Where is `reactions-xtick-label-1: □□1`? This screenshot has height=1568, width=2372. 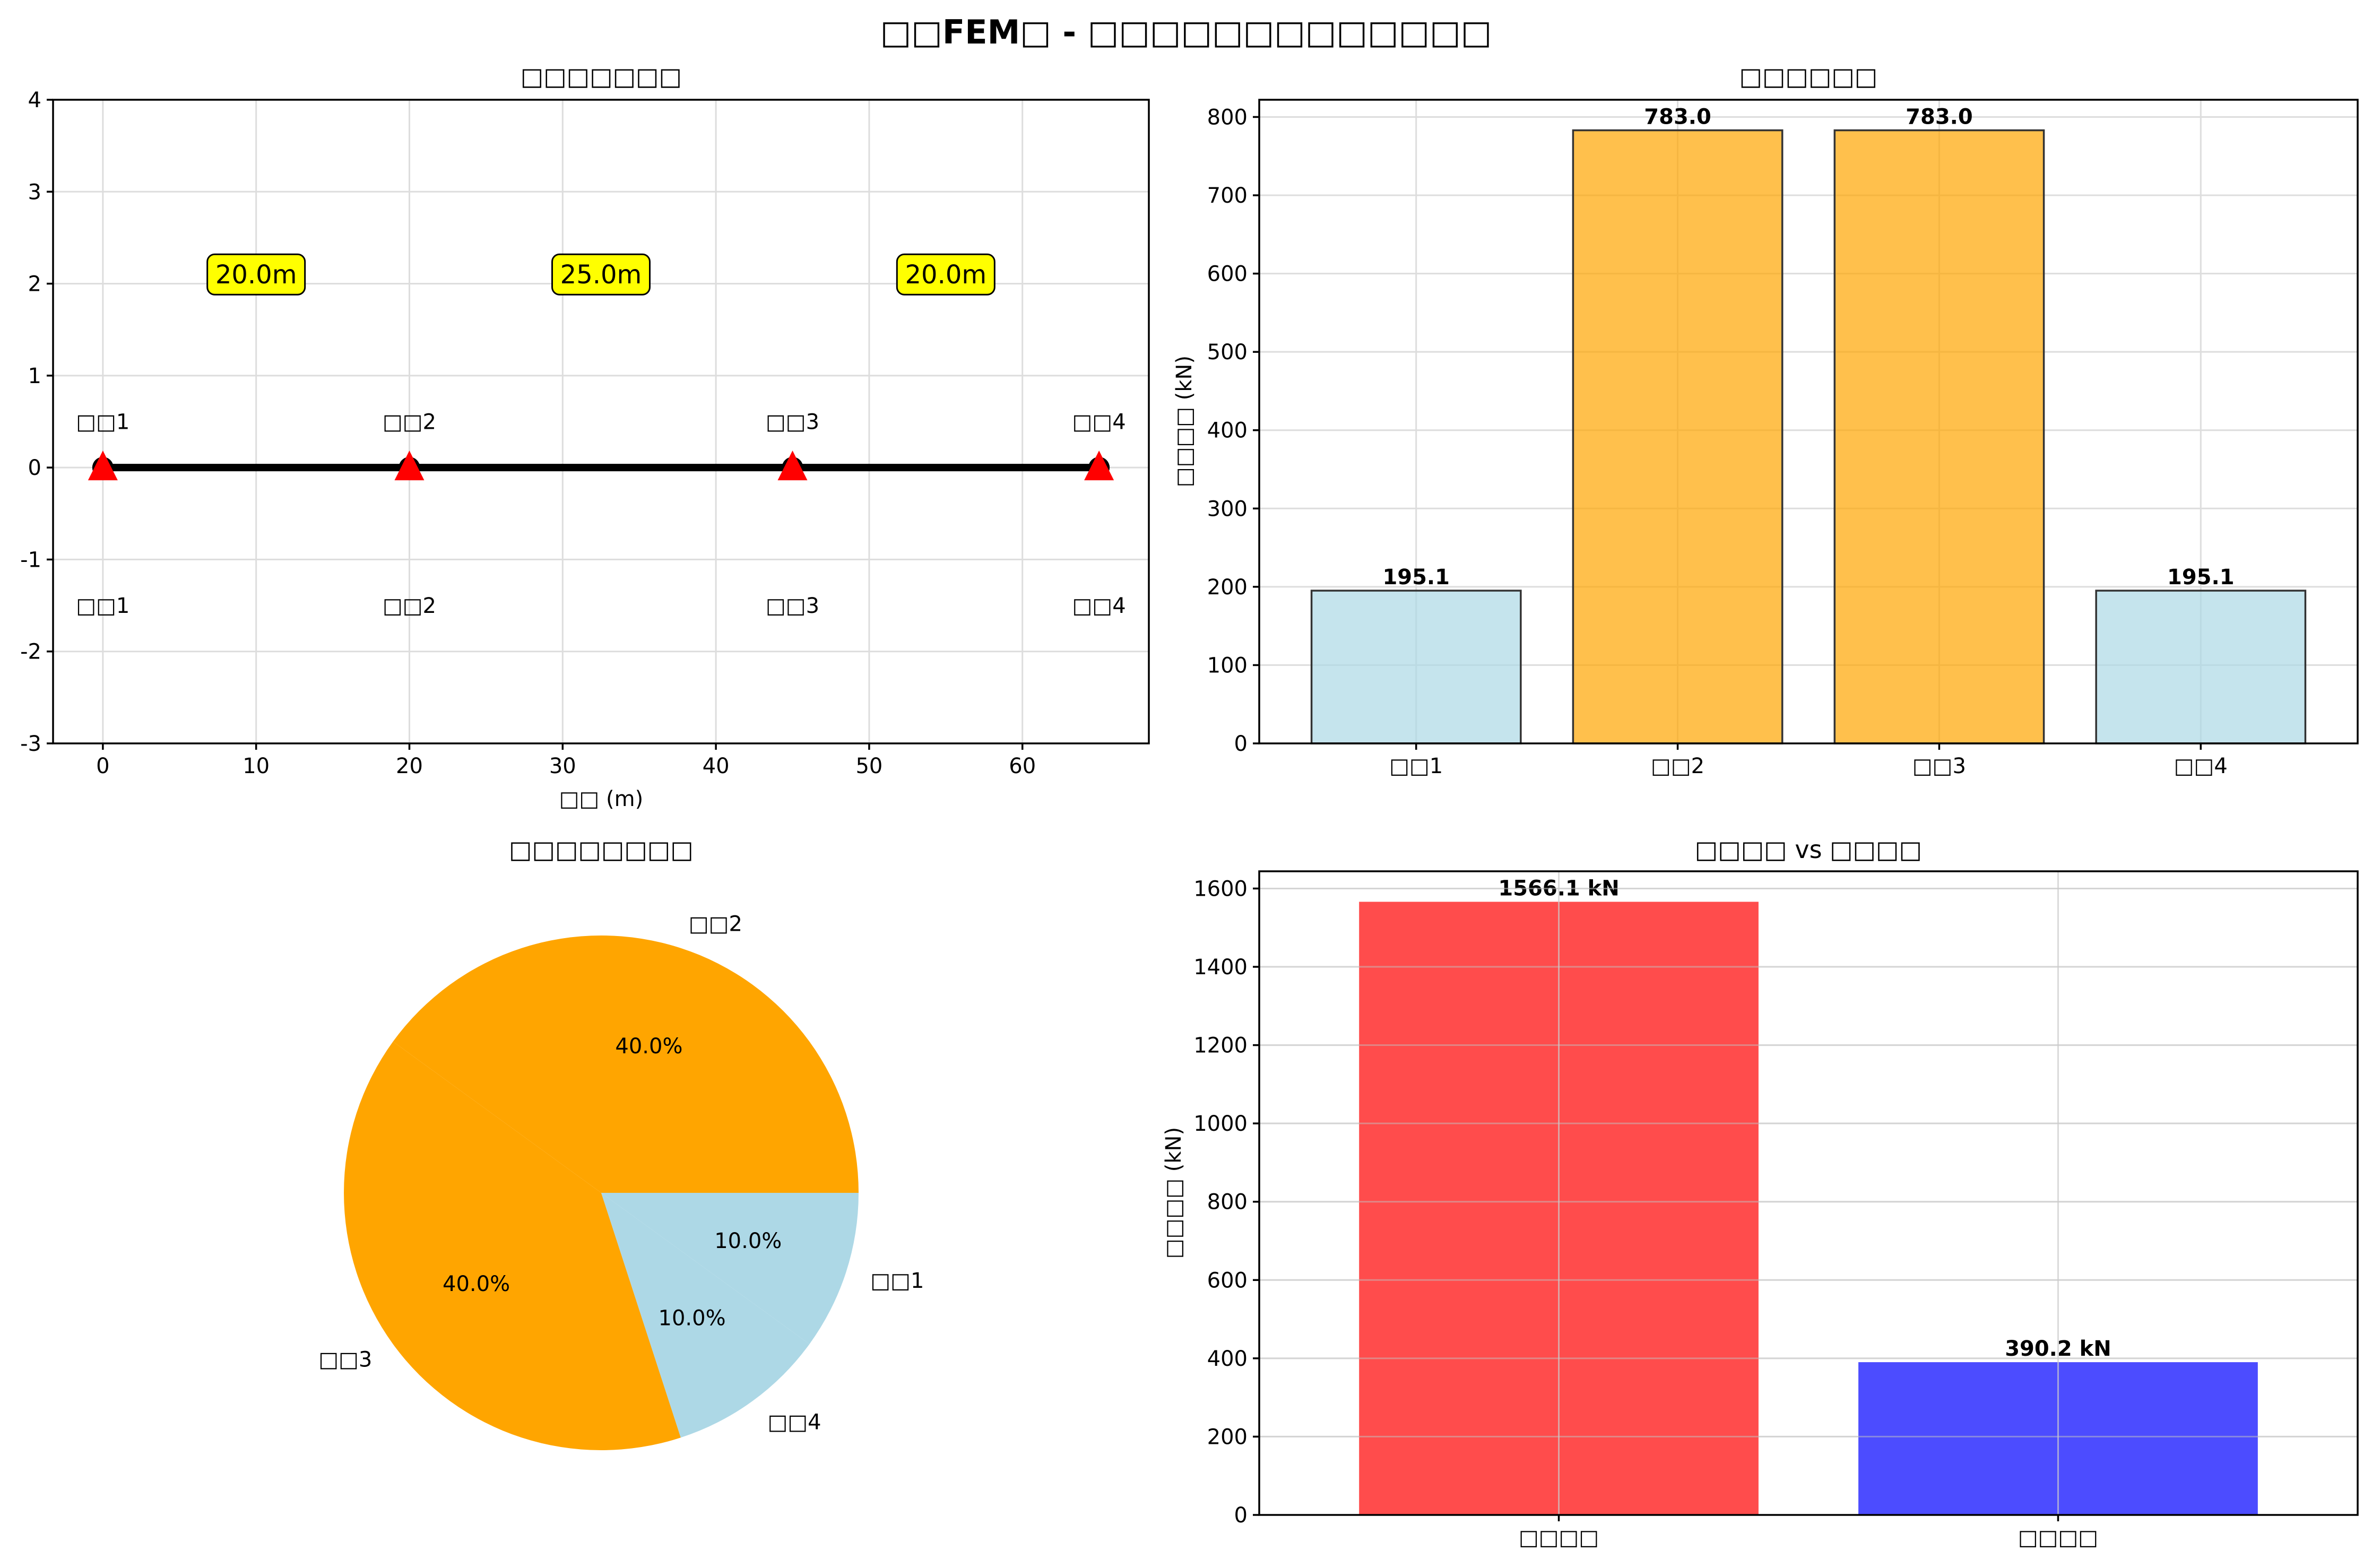
reactions-xtick-label-1: □□1 is located at coordinates (1416, 766).